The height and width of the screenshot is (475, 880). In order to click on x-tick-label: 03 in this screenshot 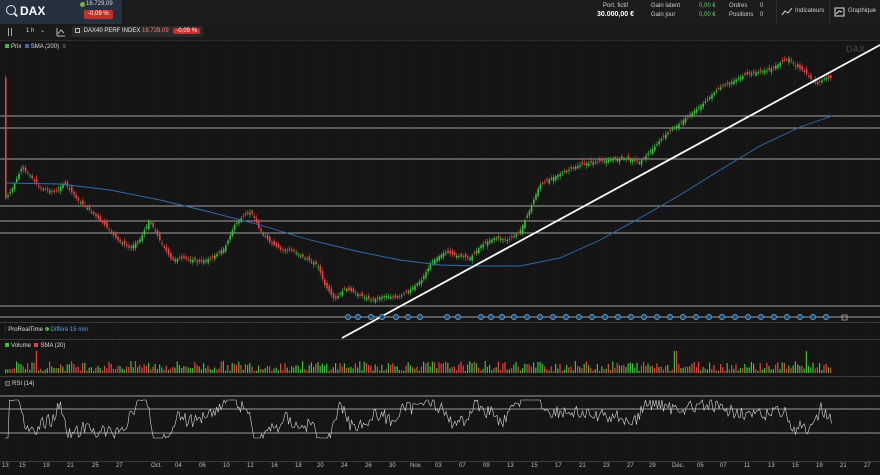, I will do `click(438, 466)`.